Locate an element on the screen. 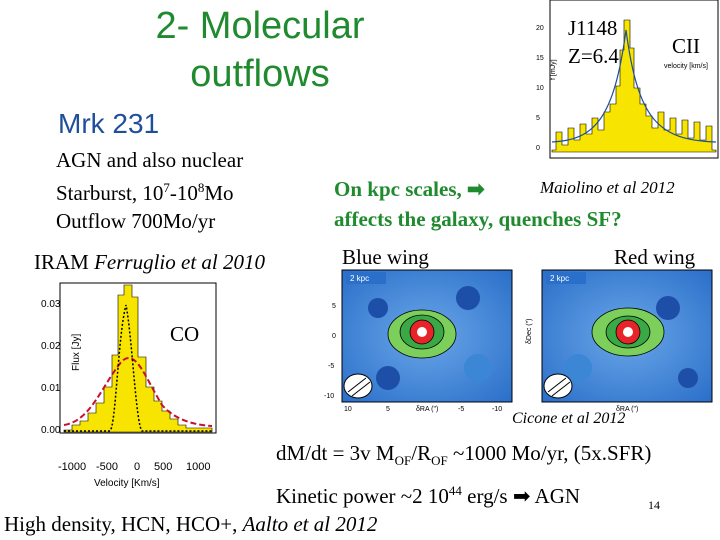  page-number: 14 is located at coordinates (654, 505).